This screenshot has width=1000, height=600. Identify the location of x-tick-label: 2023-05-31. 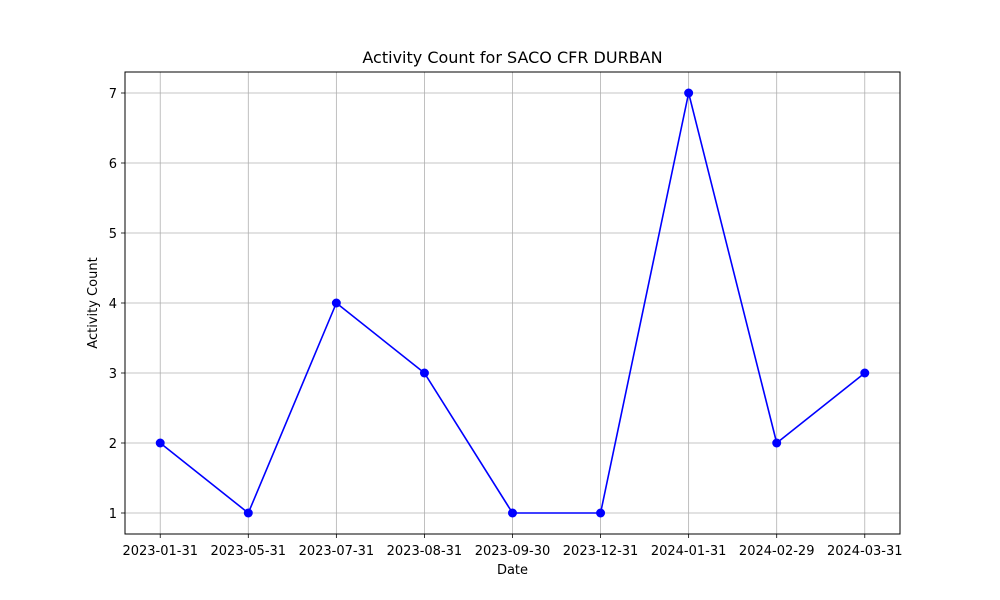
(249, 551).